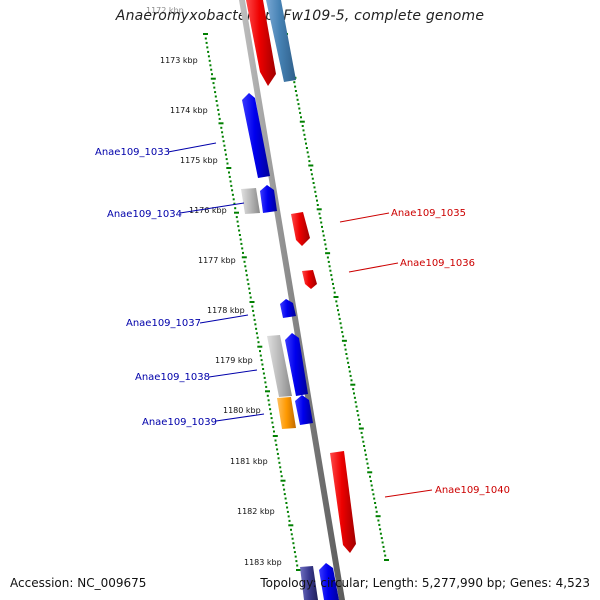 The image size is (600, 600). What do you see at coordinates (226, 310) in the screenshot?
I see `kbp-label: 1178 kbp` at bounding box center [226, 310].